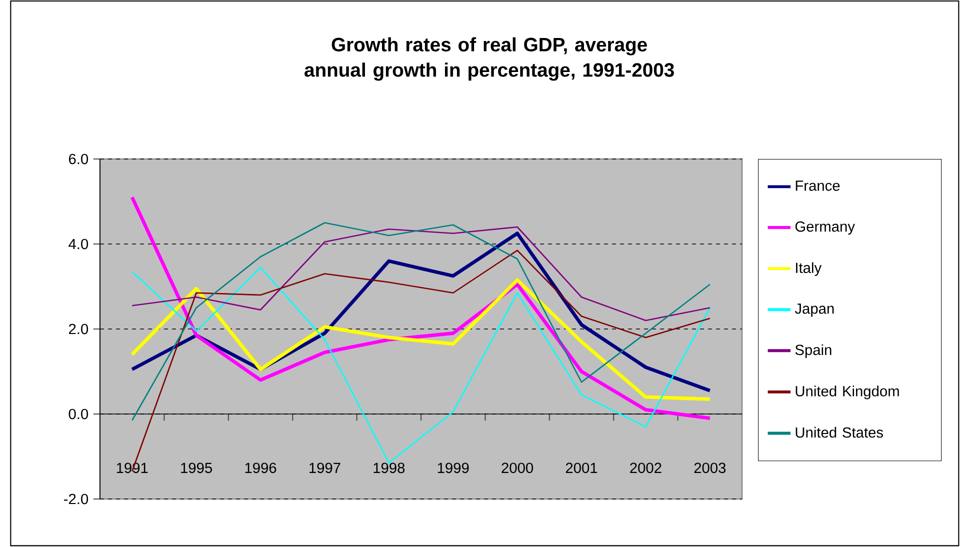  Describe the element at coordinates (196, 468) in the screenshot. I see `x-tick-label: 1995` at that location.